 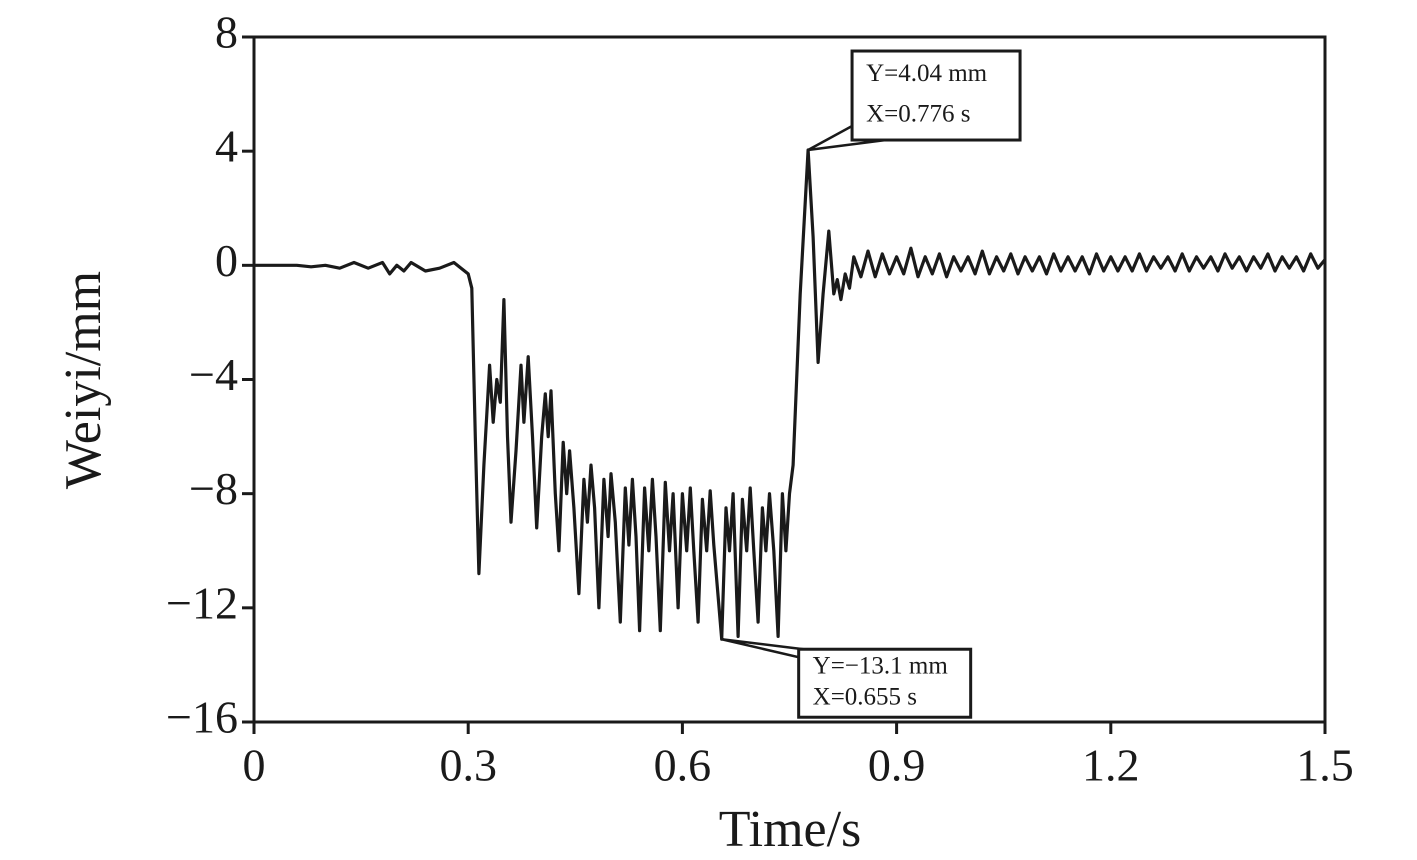 I want to click on y-tick-label: 8, so click(x=226, y=32).